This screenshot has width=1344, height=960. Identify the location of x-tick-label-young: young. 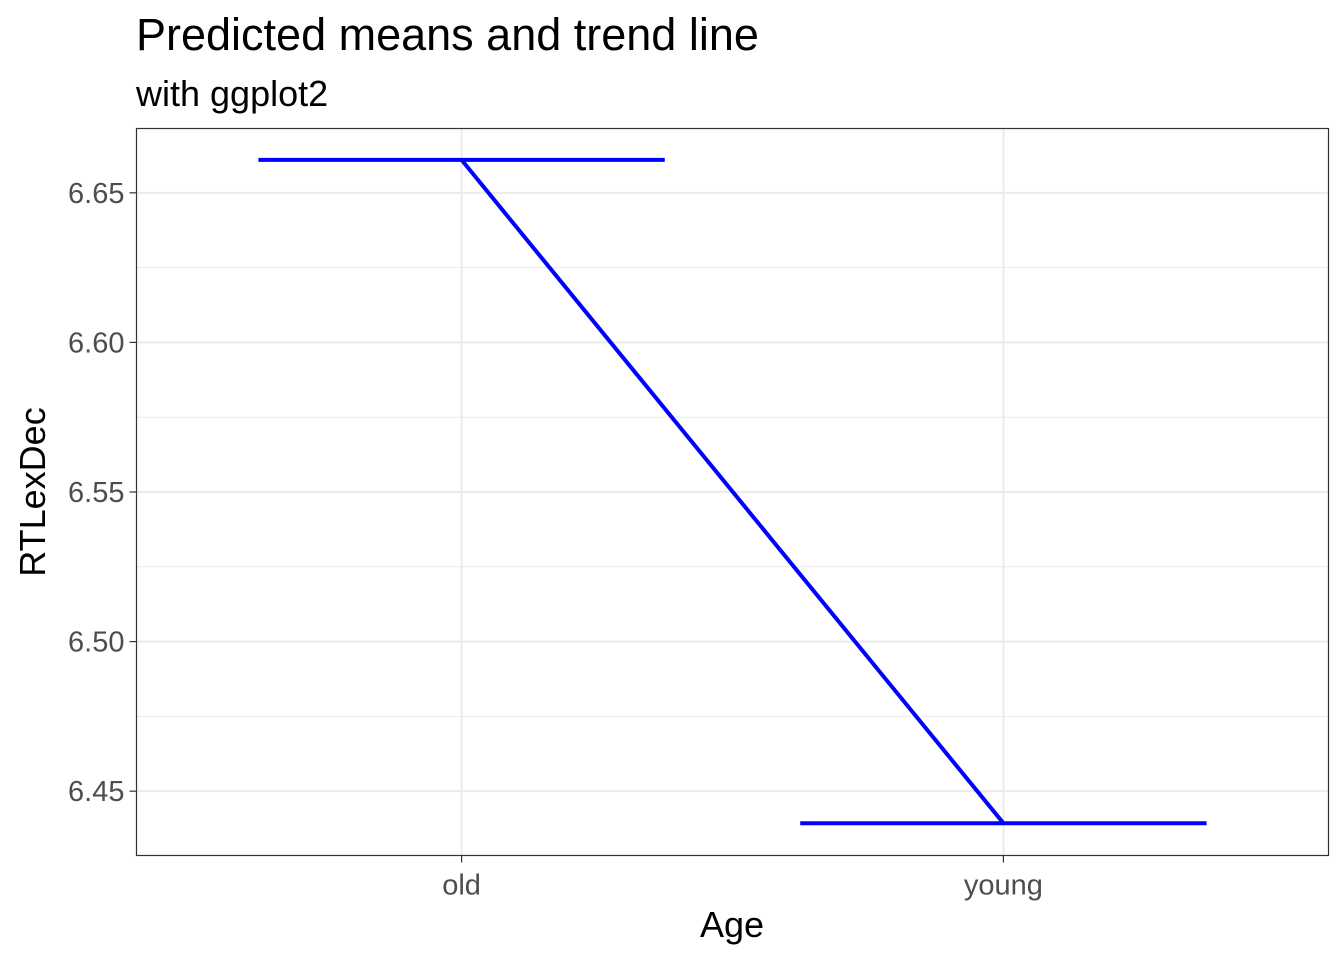
(1003, 886).